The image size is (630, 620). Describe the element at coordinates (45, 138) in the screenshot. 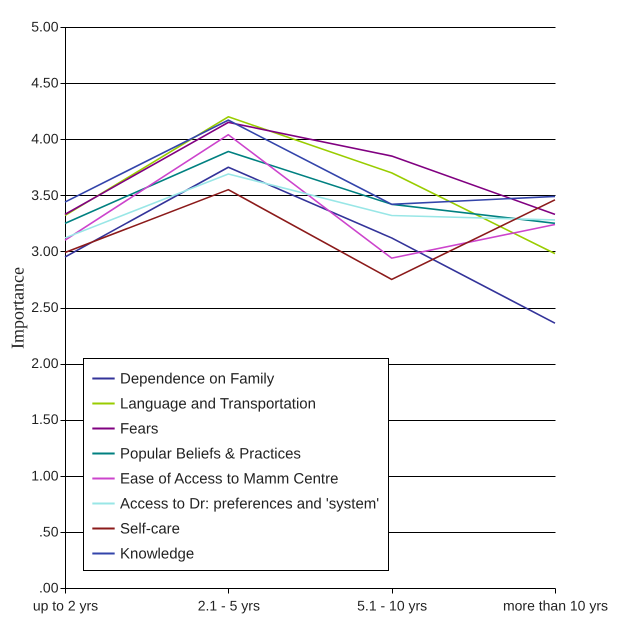

I see `y-tick-label: 4.00` at that location.